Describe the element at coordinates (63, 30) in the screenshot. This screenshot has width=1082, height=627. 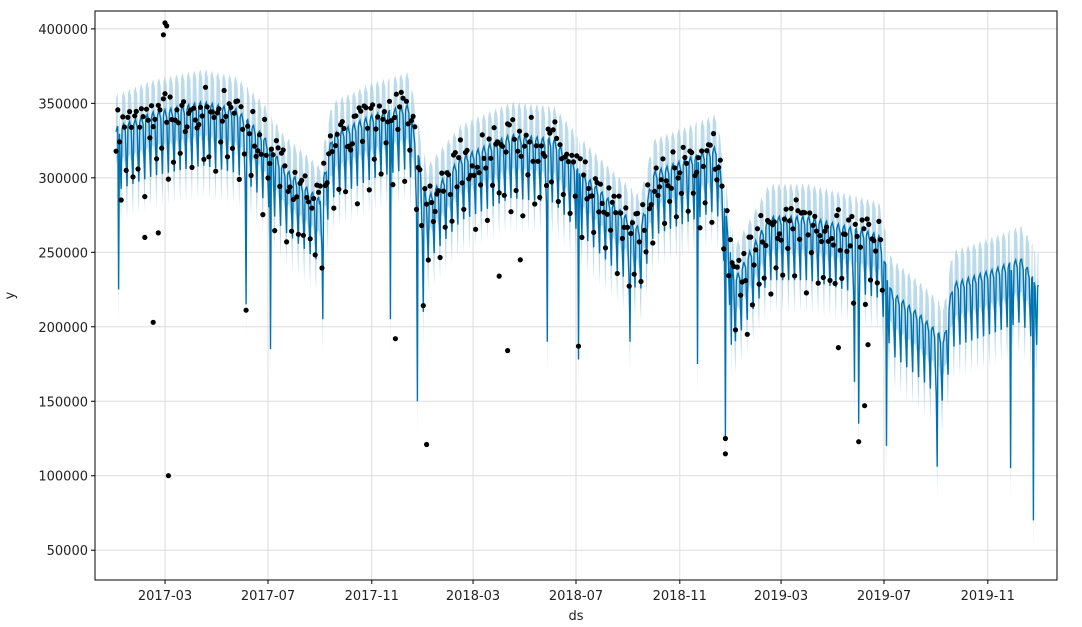
I see `y-tick-label: 400000` at that location.